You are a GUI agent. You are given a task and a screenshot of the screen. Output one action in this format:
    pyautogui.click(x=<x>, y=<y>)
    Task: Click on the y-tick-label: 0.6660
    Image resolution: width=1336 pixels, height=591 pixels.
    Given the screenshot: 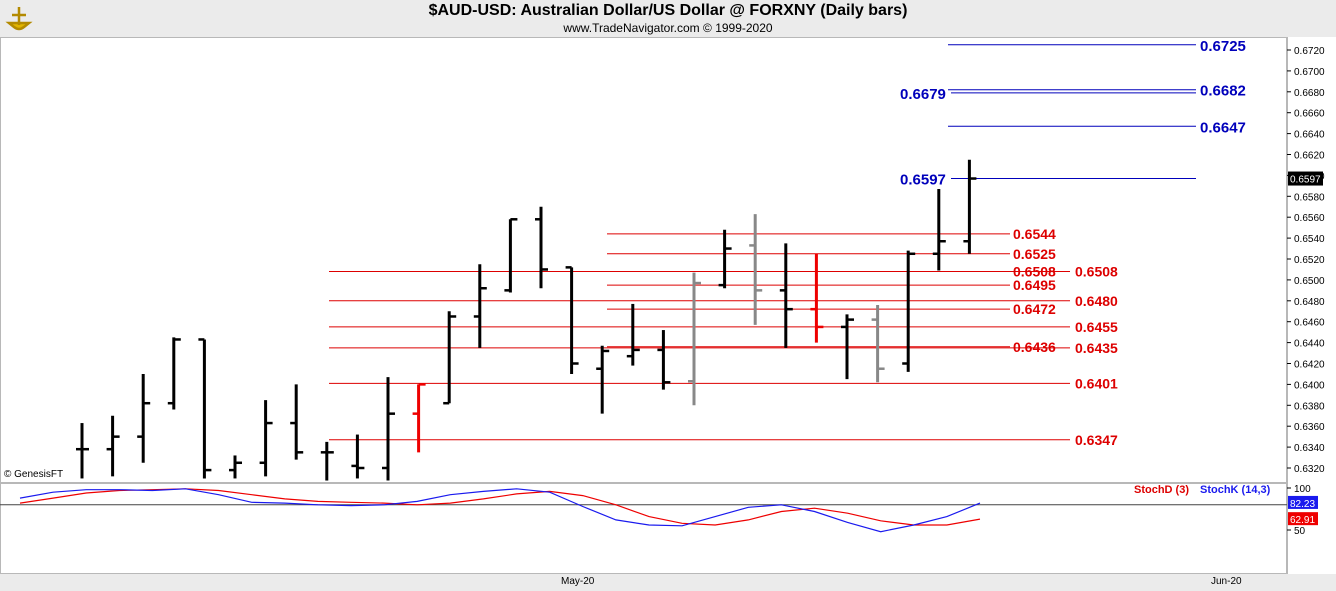 What is the action you would take?
    pyautogui.click(x=1309, y=114)
    